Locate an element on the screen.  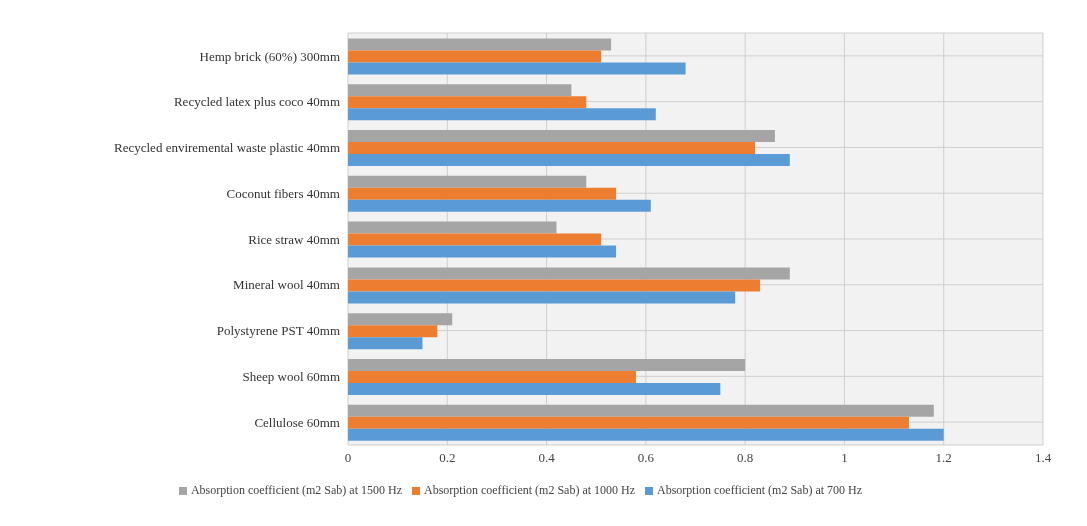
y-tick-label: Rice straw 40mm is located at coordinates (294, 239).